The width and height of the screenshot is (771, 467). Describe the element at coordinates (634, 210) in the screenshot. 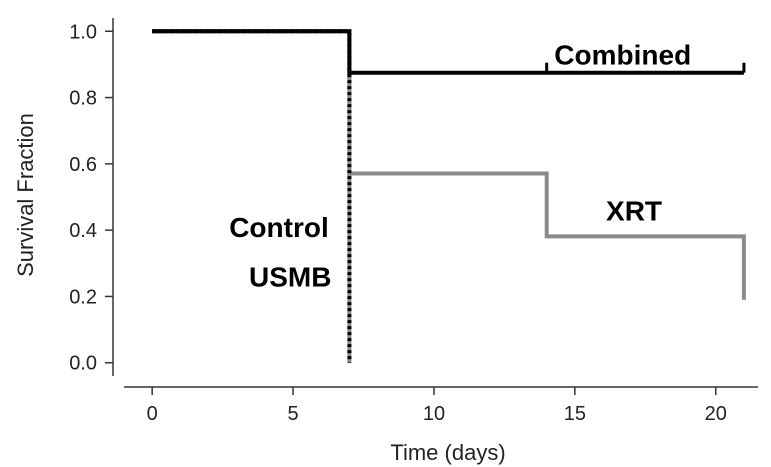

I see `series-label-xrt: XRT` at that location.